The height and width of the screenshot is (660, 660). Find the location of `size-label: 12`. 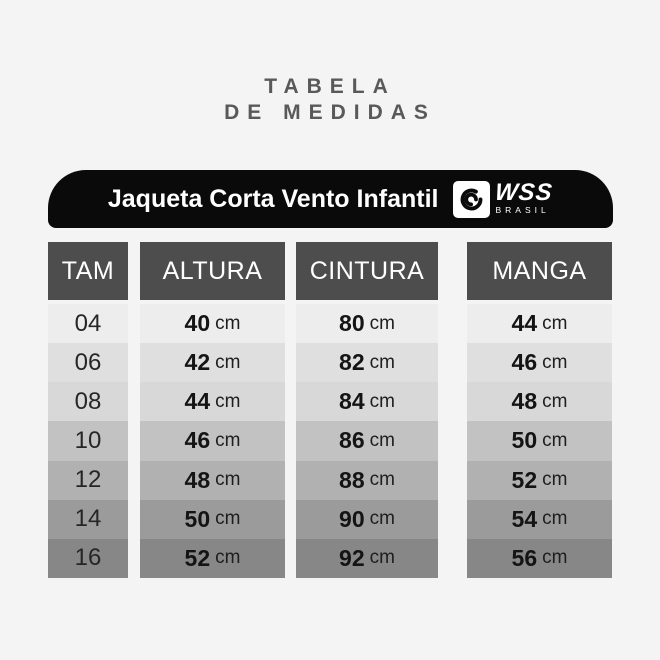

size-label: 12 is located at coordinates (88, 480).